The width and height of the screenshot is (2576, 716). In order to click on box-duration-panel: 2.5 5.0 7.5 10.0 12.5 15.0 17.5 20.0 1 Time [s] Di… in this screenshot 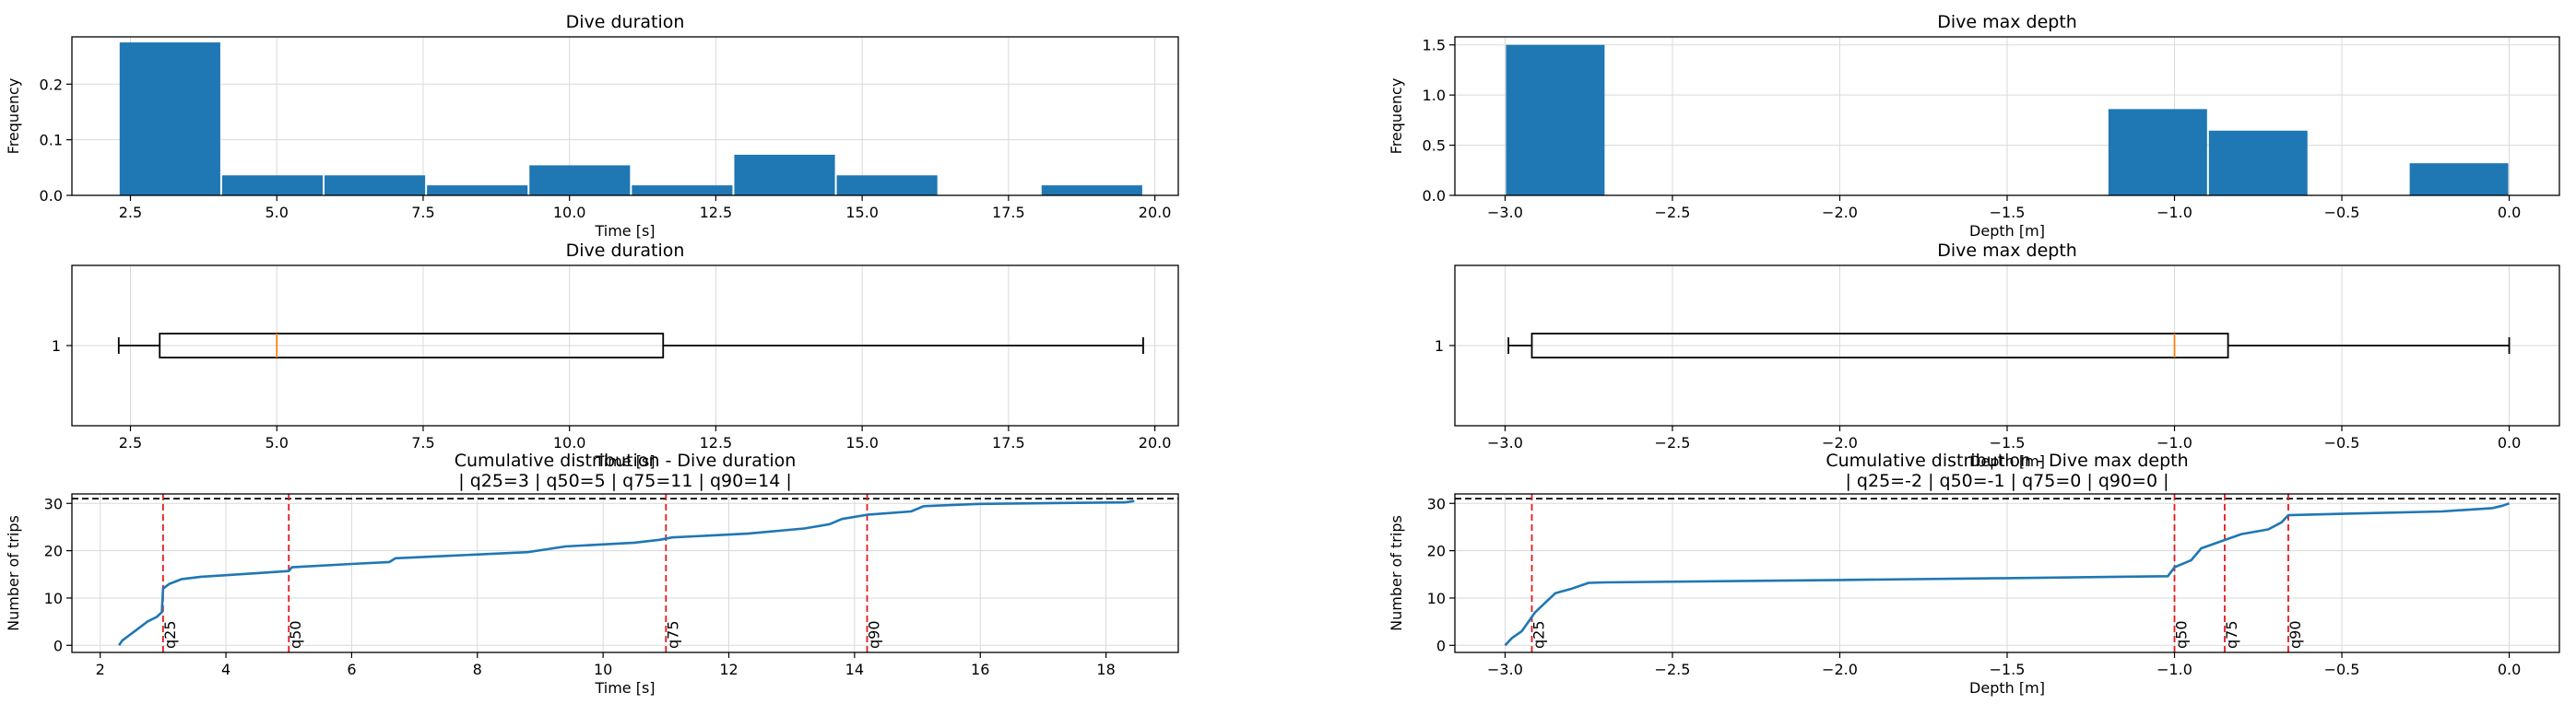, I will do `click(615, 356)`.